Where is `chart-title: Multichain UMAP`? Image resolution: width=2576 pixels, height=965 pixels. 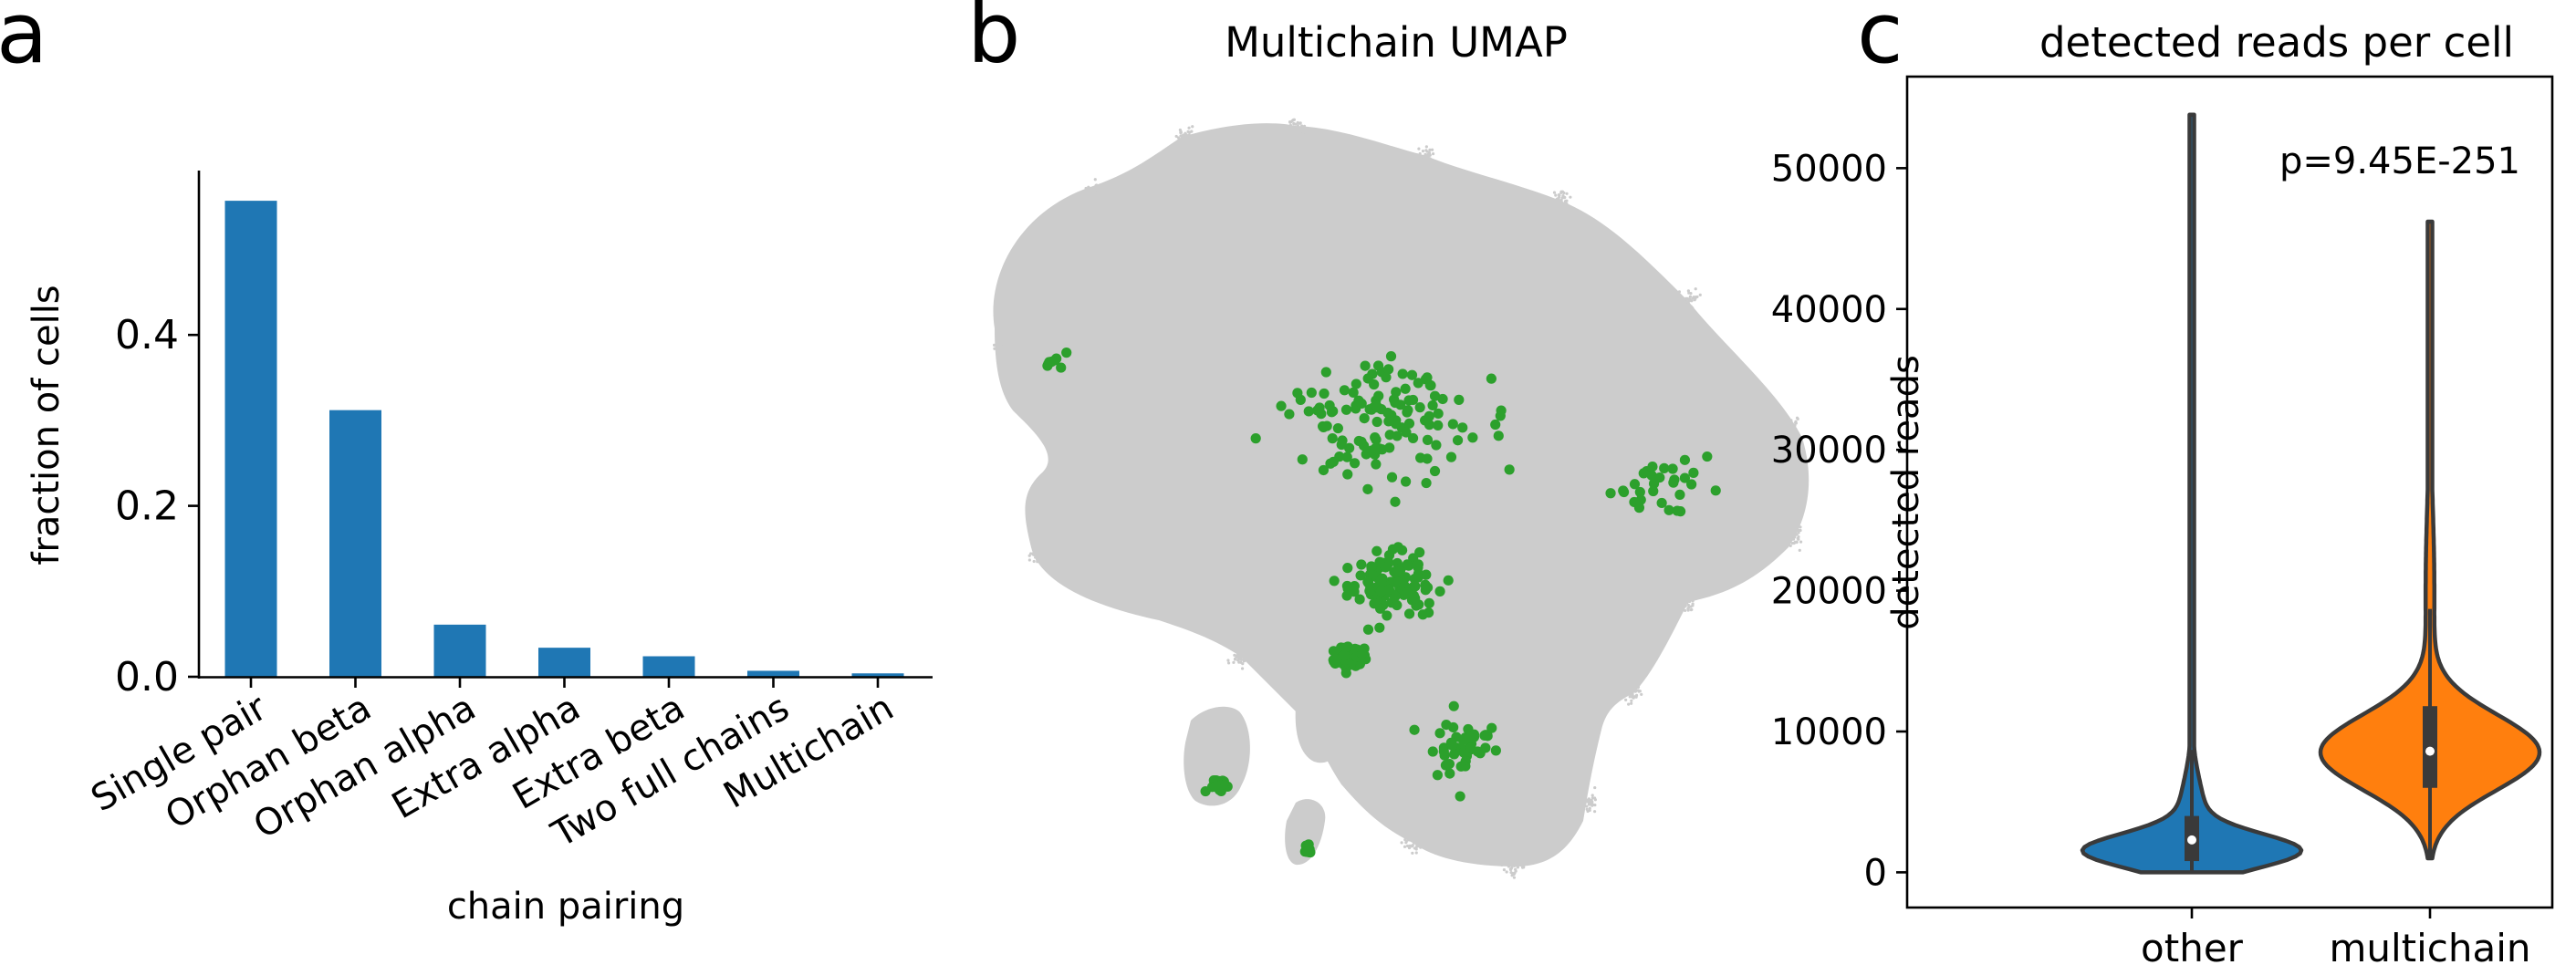
chart-title: Multichain UMAP is located at coordinates (1396, 42).